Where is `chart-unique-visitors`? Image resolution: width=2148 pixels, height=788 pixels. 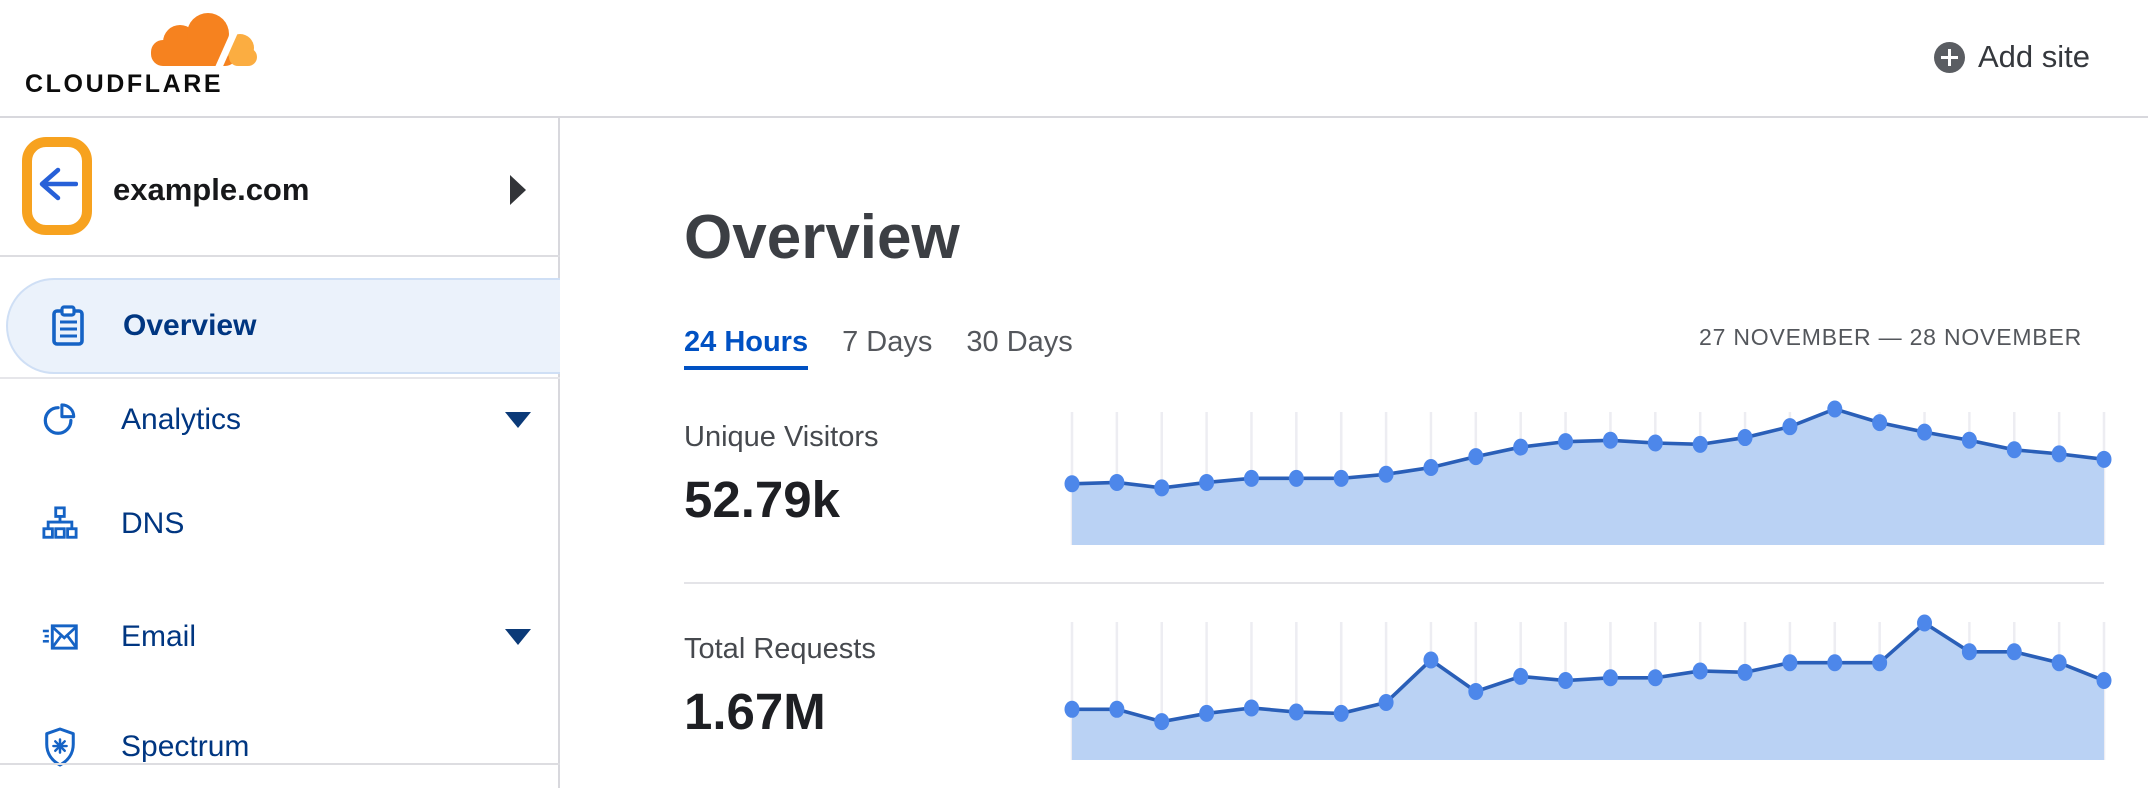 chart-unique-visitors is located at coordinates (1588, 476).